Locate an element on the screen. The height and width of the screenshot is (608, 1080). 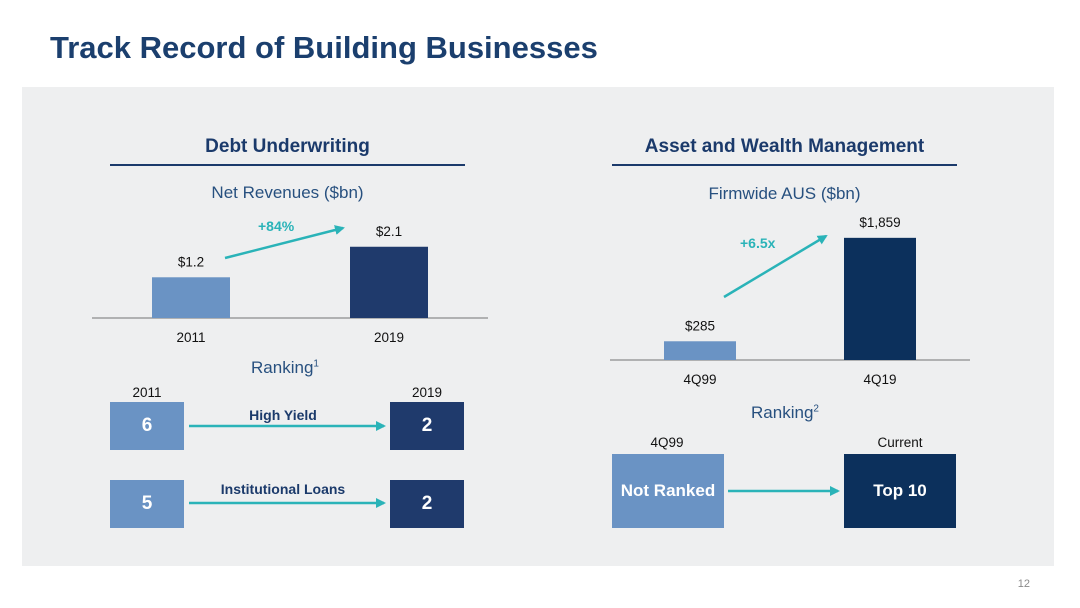
awm-ranking-title: Ranking2 is located at coordinates (785, 413).